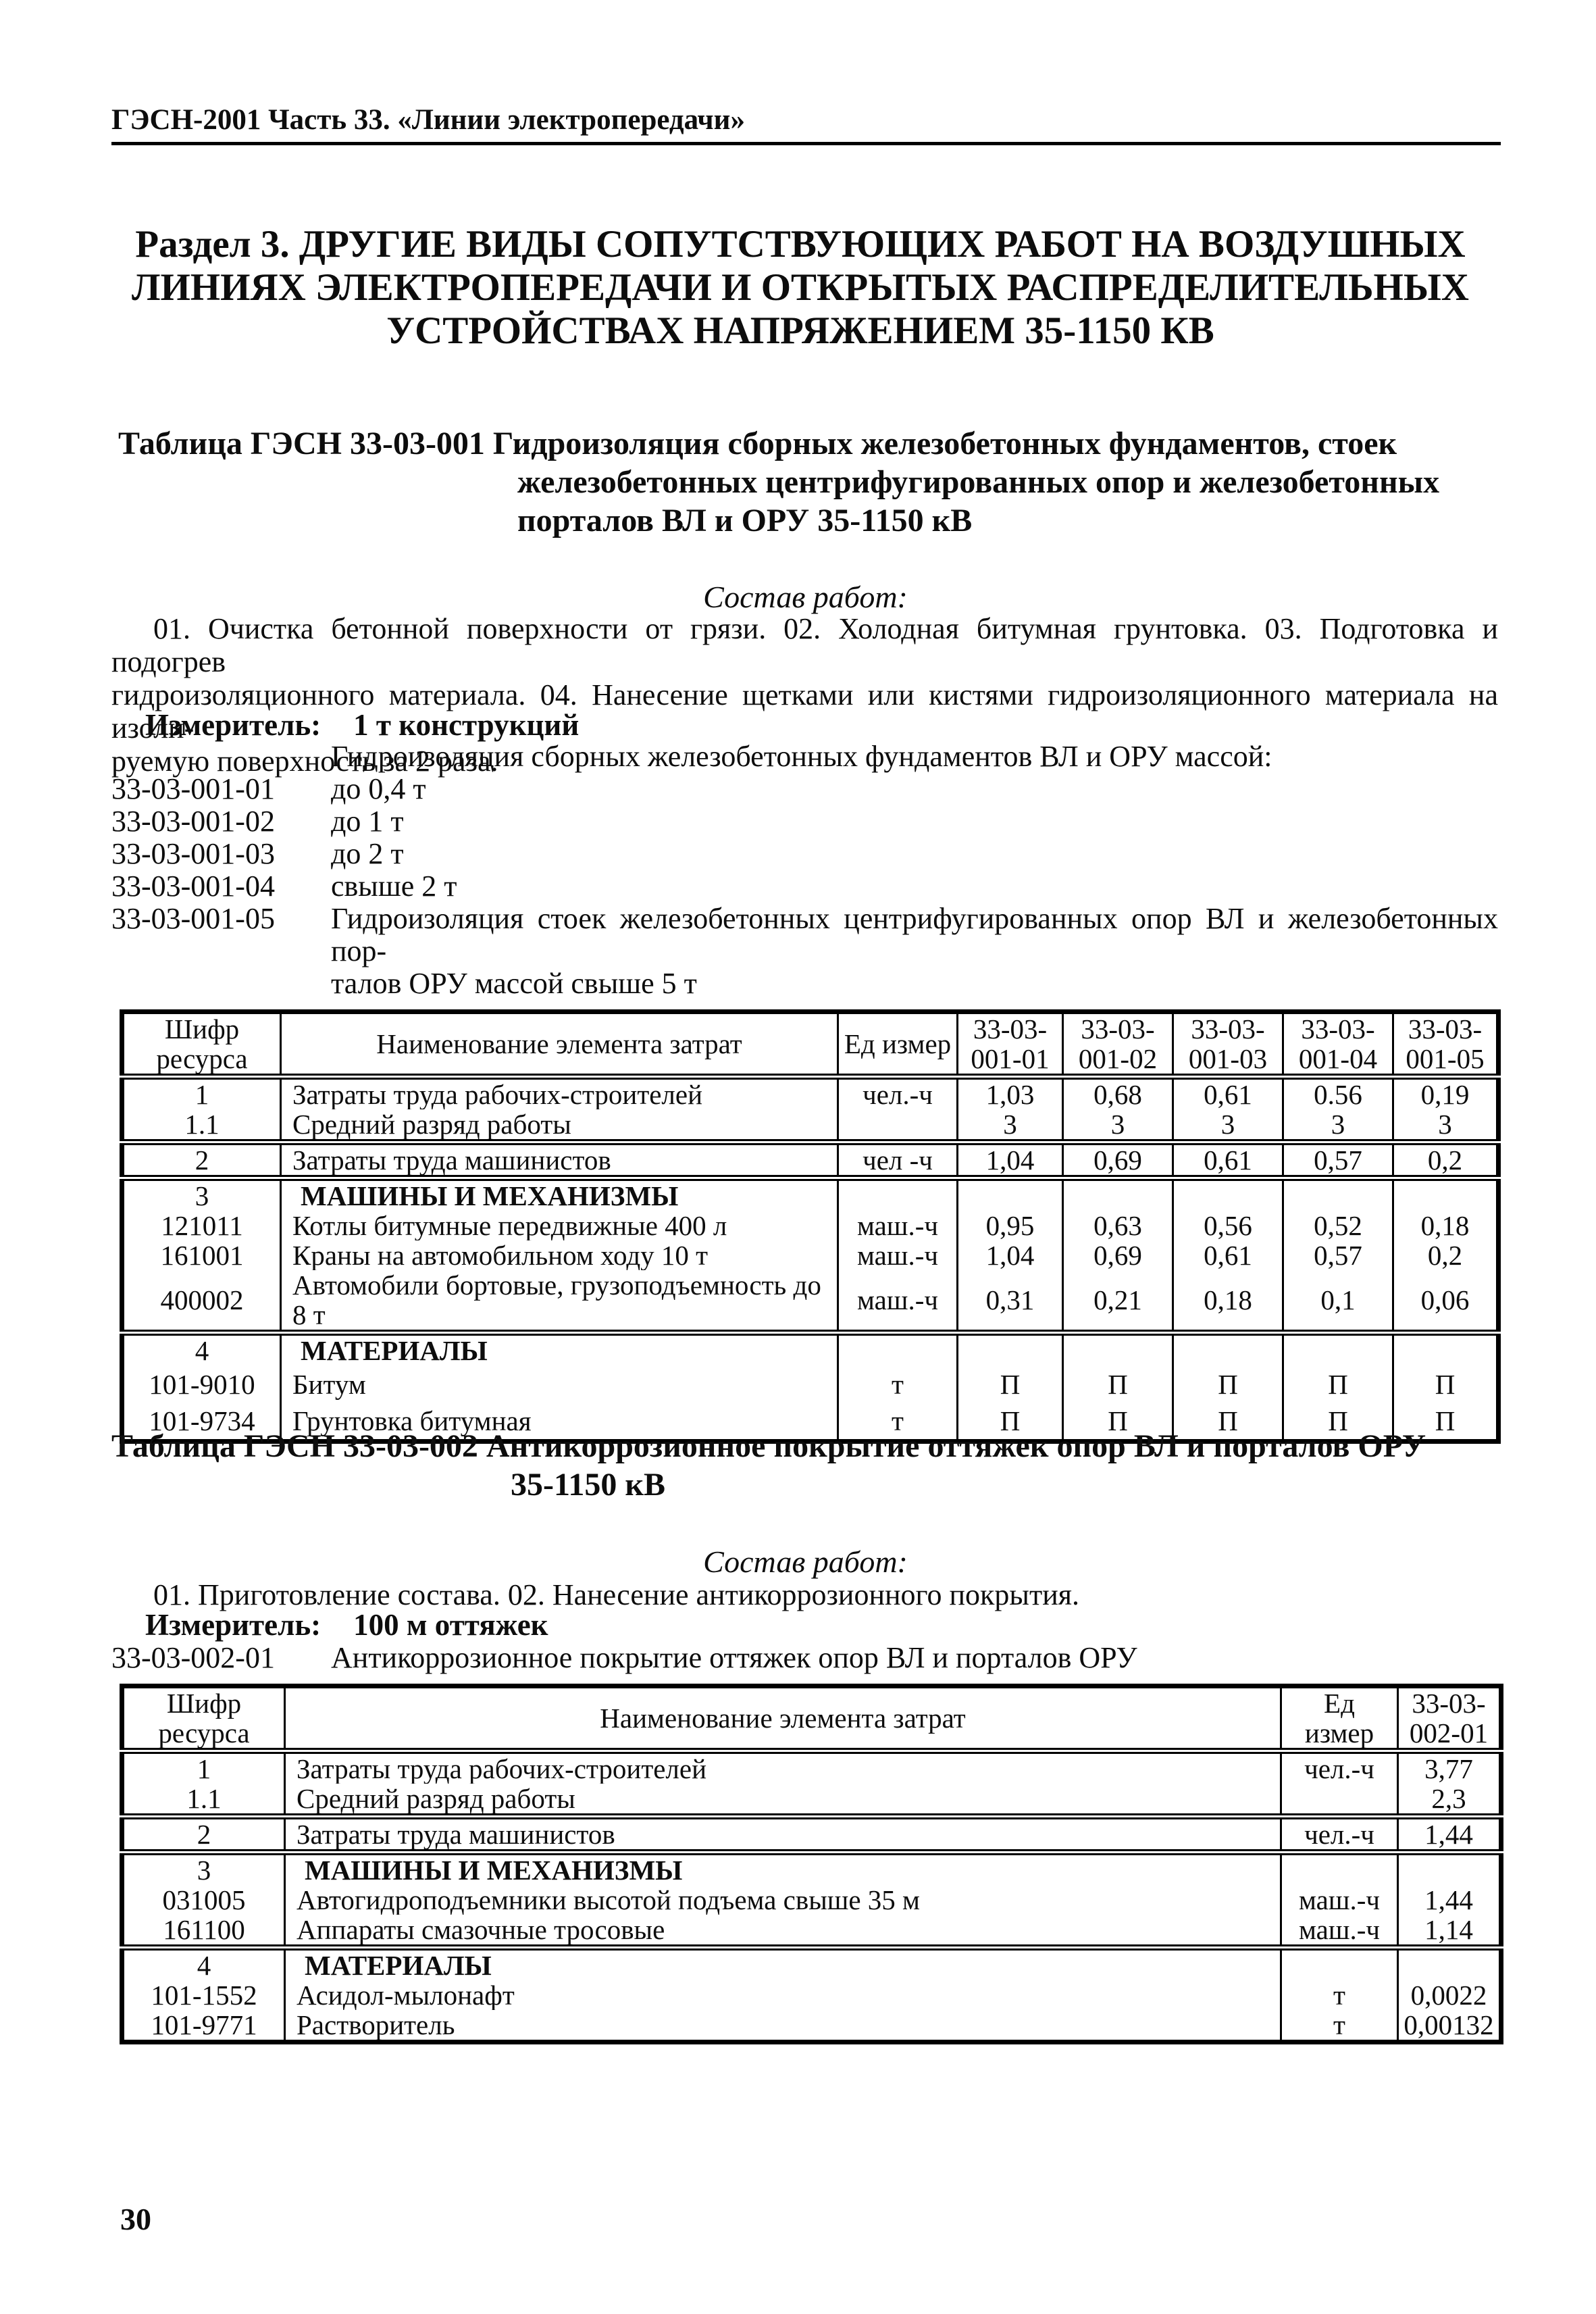 The height and width of the screenshot is (2314, 1596). What do you see at coordinates (783, 1801) in the screenshot?
I see `grid-cell: Средний разряд работы` at bounding box center [783, 1801].